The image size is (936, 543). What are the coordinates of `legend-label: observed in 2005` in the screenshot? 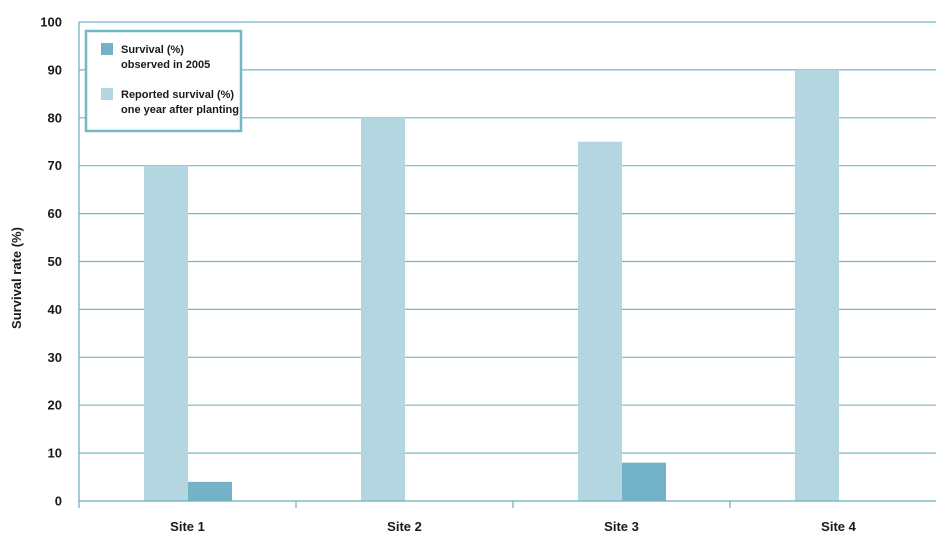 It's located at (165, 65).